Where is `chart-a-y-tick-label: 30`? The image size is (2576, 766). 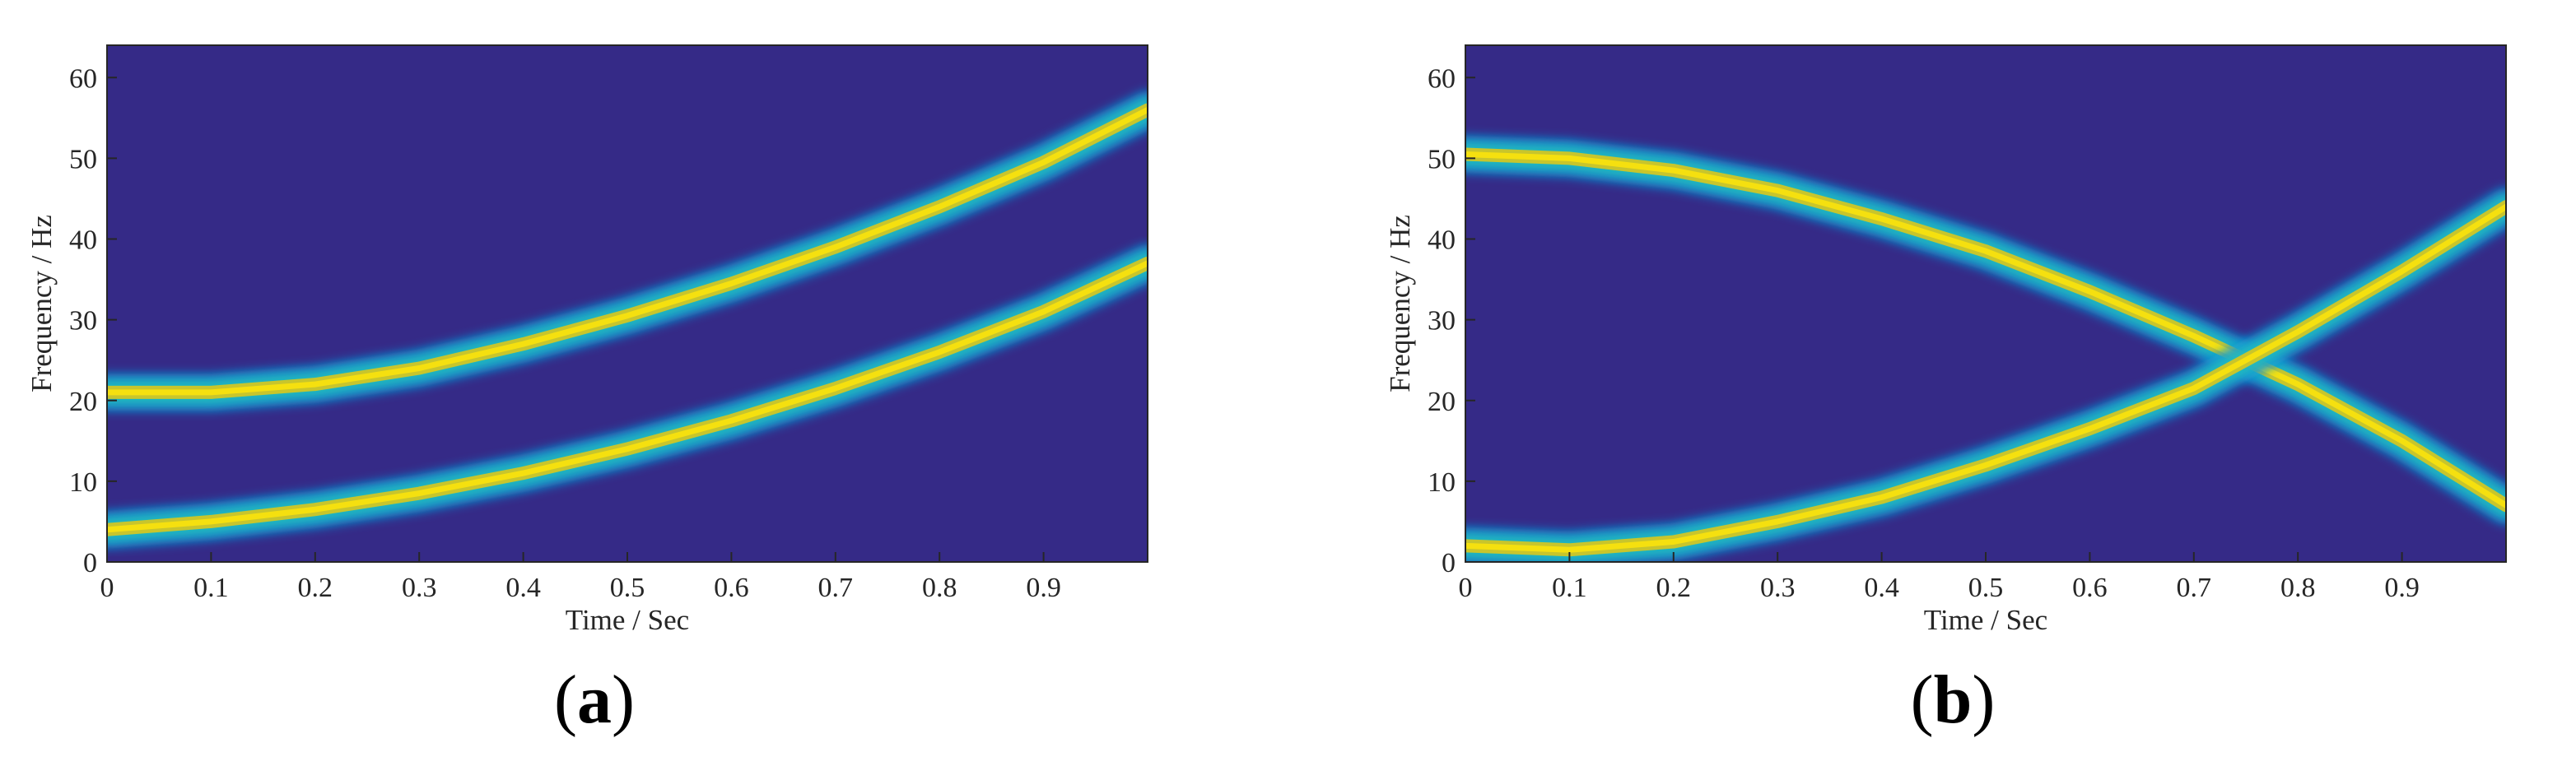
chart-a-y-tick-label: 30 is located at coordinates (83, 321).